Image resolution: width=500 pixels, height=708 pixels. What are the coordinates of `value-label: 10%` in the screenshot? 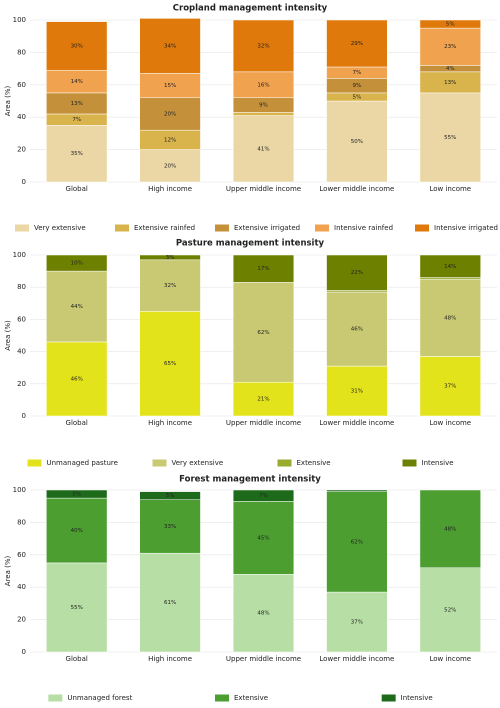 It's located at (77, 264).